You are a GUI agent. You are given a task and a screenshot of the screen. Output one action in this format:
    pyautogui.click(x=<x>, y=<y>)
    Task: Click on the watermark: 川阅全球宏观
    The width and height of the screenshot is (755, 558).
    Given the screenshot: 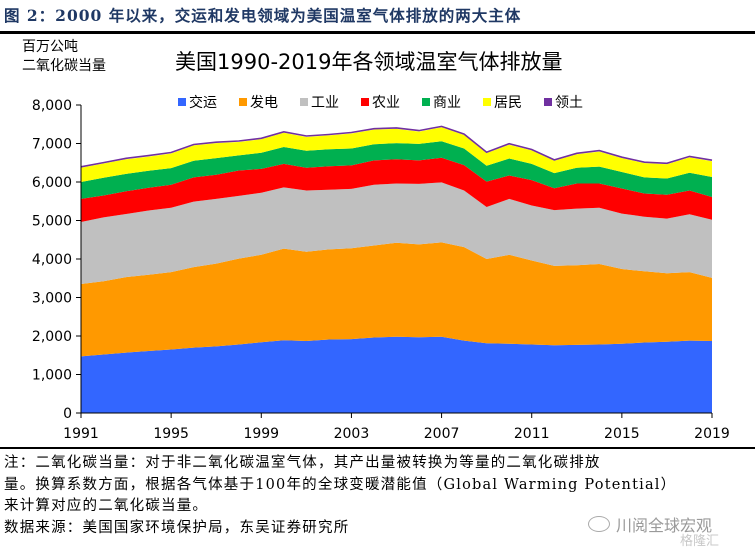 What is the action you would take?
    pyautogui.click(x=650, y=524)
    